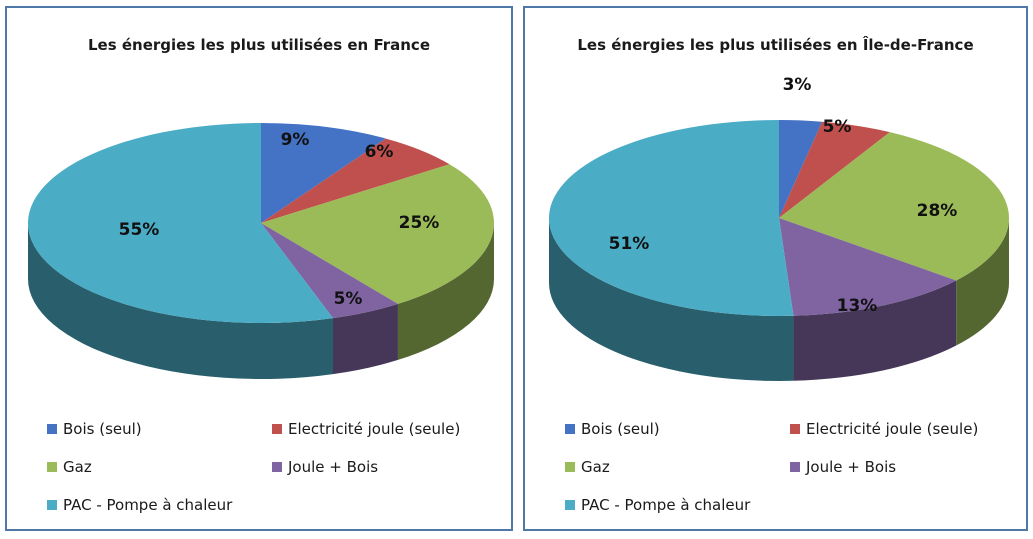  Describe the element at coordinates (295, 140) in the screenshot. I see `data-label-bois-seul: 9%` at that location.